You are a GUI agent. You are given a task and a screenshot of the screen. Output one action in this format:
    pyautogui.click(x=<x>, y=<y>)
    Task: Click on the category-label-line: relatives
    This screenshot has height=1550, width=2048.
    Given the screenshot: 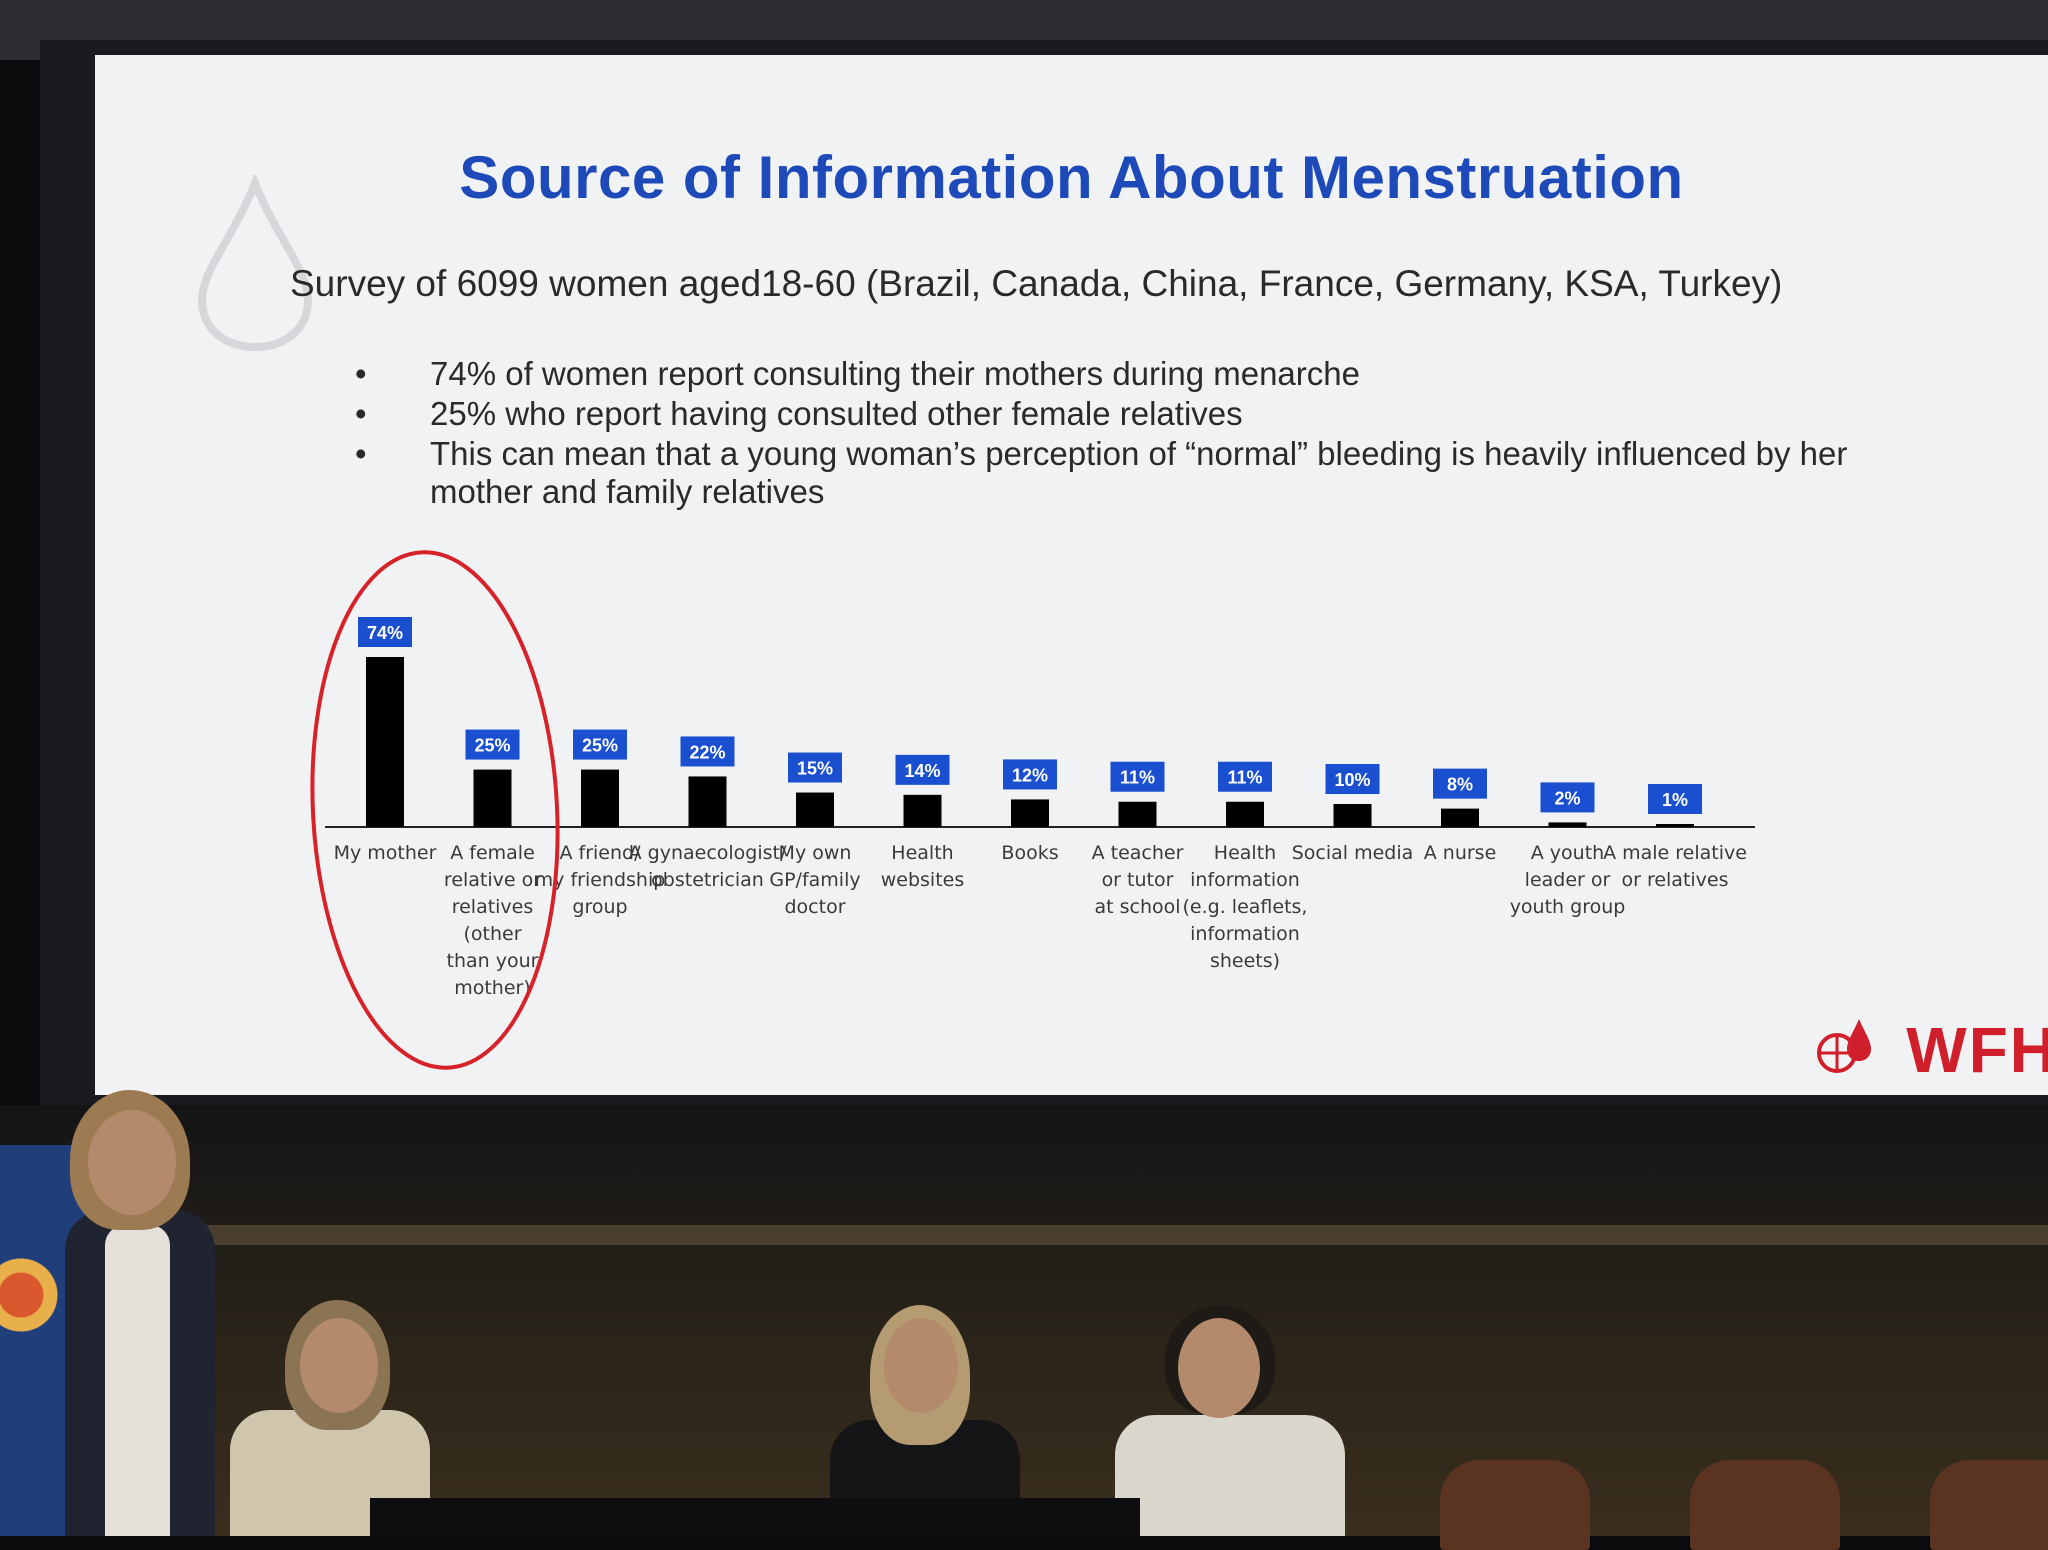 What is the action you would take?
    pyautogui.click(x=493, y=907)
    